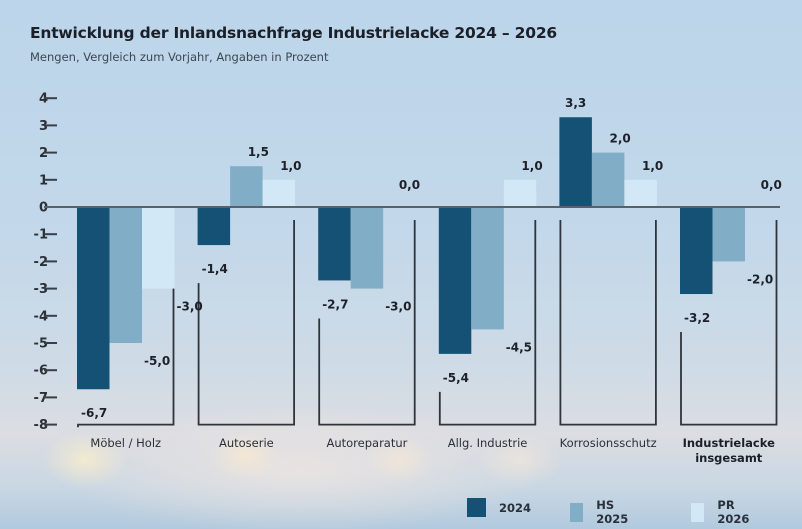 This screenshot has height=529, width=802. What do you see at coordinates (43, 126) in the screenshot?
I see `y-tick-label: 3` at bounding box center [43, 126].